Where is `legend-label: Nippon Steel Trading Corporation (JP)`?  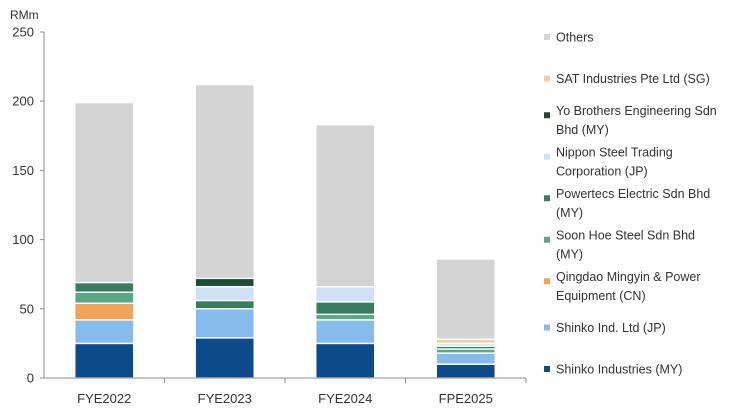
legend-label: Nippon Steel Trading Corporation (JP) is located at coordinates (614, 162).